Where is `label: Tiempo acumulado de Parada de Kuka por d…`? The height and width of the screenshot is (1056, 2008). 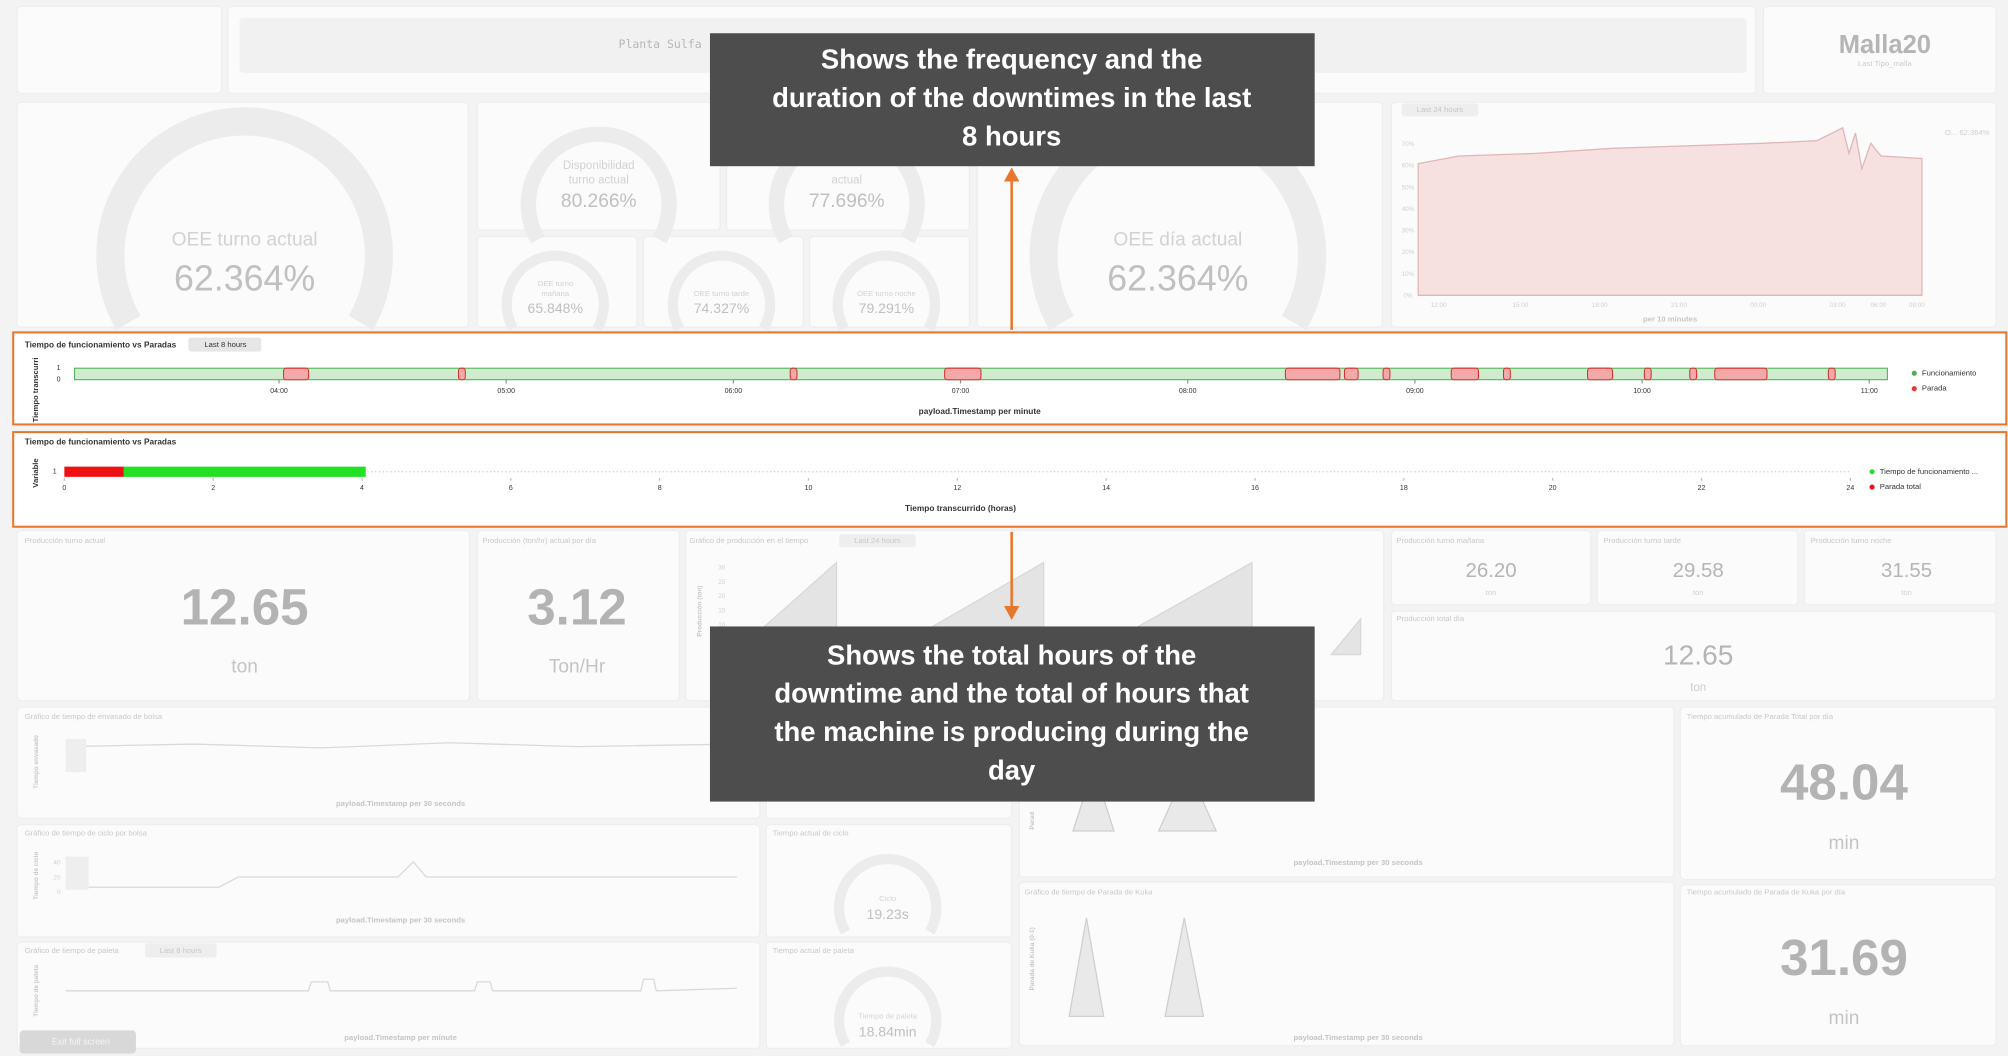
label: Tiempo acumulado de Parada de Kuka por d… is located at coordinates (1766, 891).